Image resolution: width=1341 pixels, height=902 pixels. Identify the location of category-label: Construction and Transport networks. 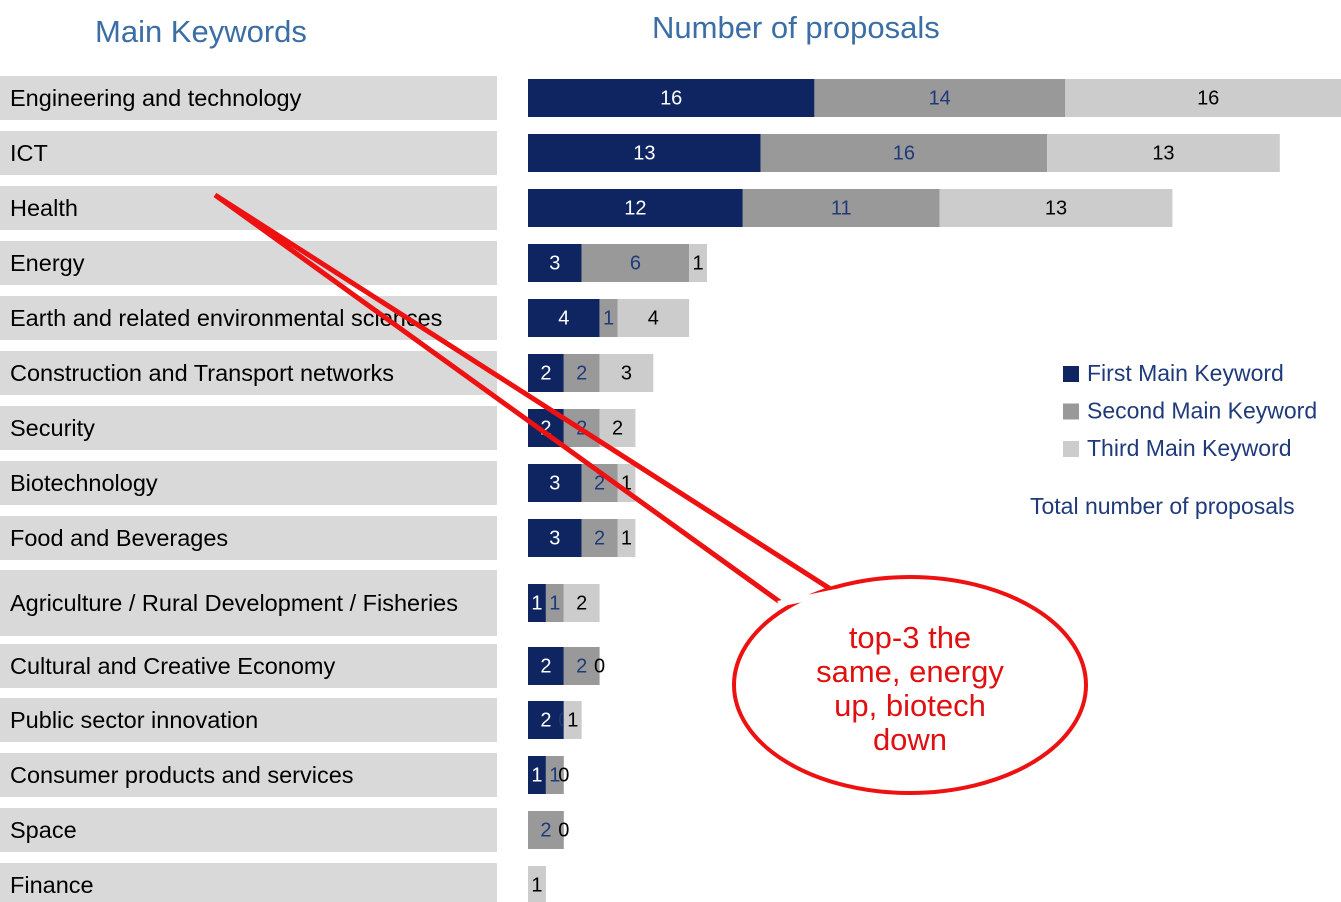
(248, 373).